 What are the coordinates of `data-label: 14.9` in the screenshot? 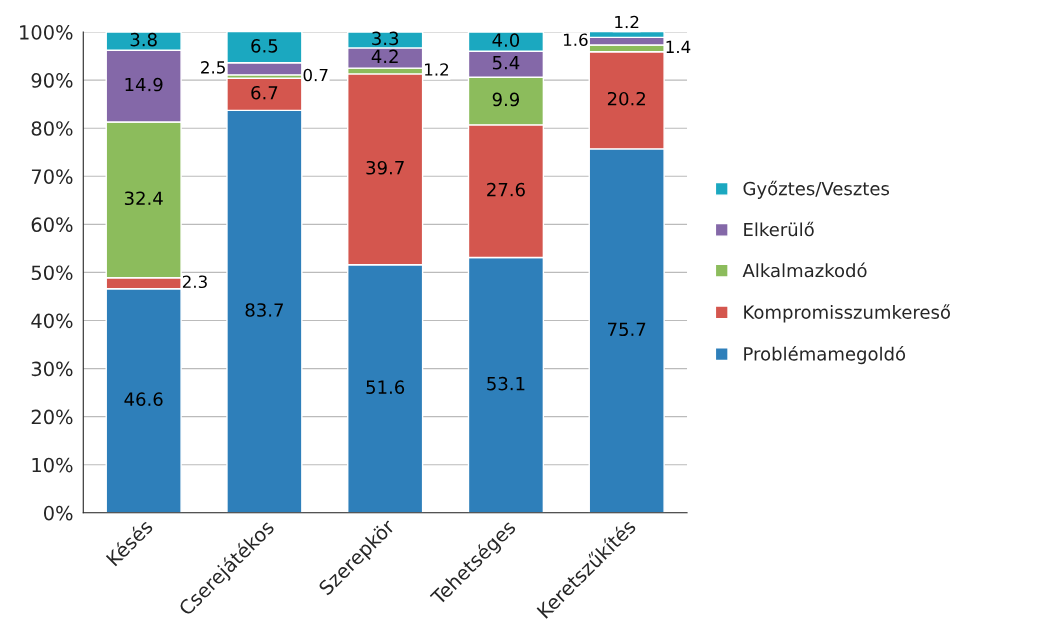 It's located at (144, 84).